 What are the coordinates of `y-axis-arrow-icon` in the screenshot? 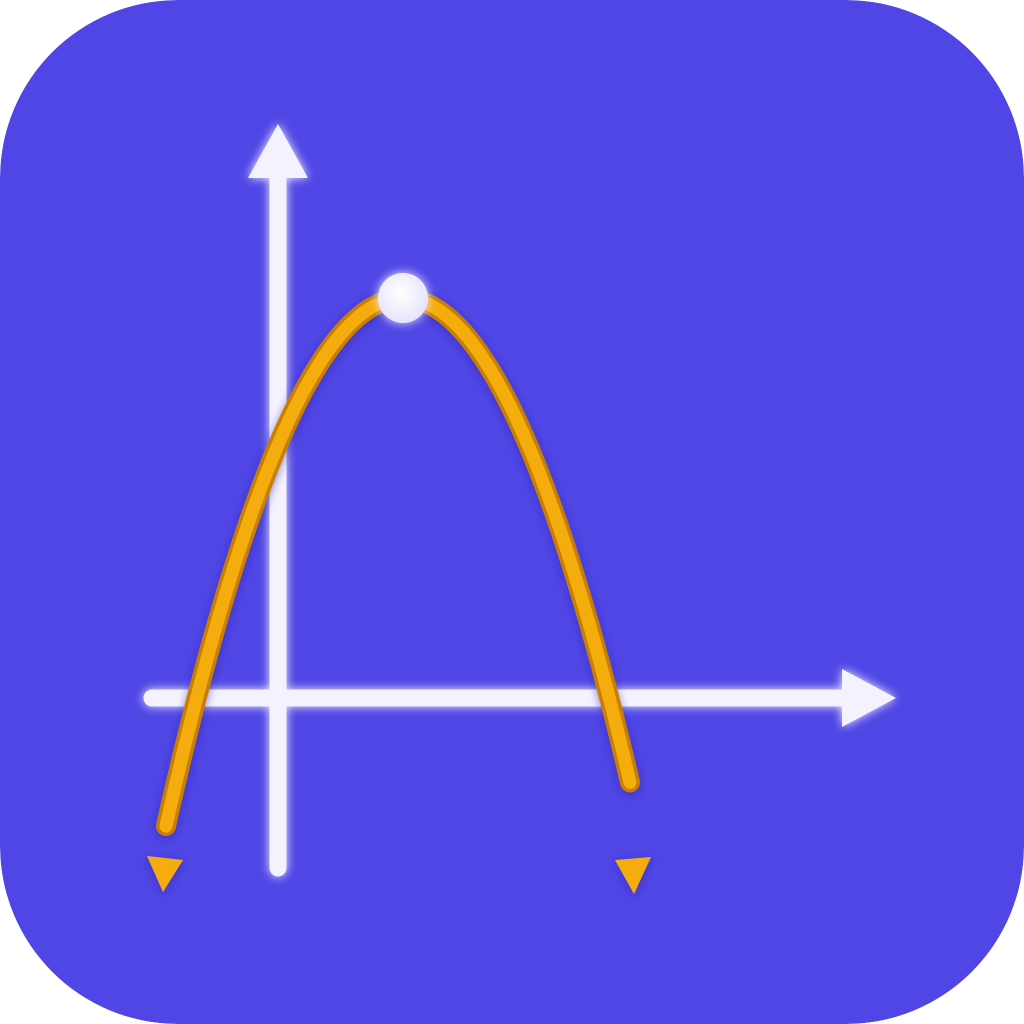 It's located at (278, 151).